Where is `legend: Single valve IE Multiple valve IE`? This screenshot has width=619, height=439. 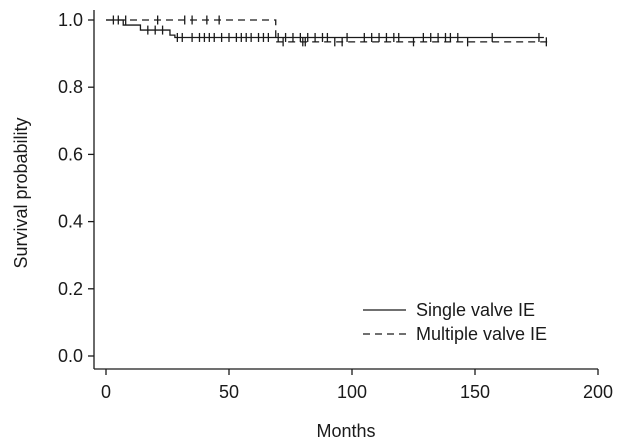
legend: Single valve IE Multiple valve IE is located at coordinates (455, 322).